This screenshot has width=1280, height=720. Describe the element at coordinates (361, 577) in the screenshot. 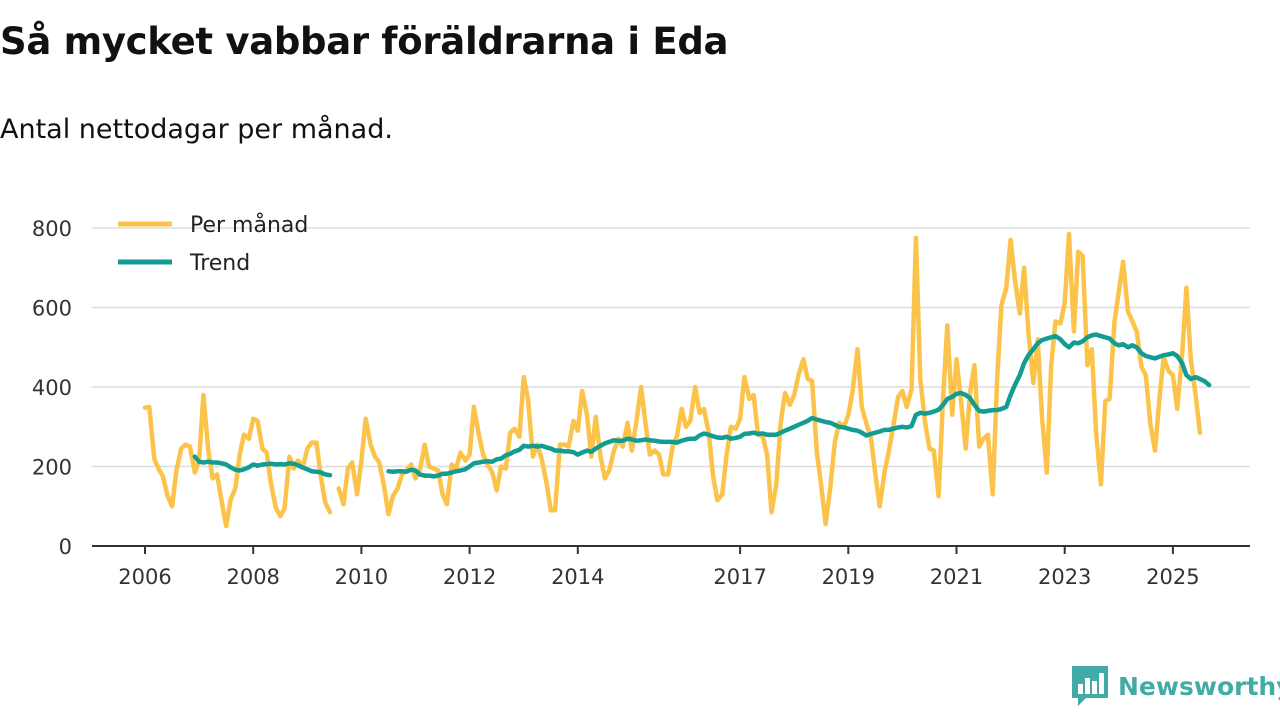

I see `x-tick-label: 2010` at that location.